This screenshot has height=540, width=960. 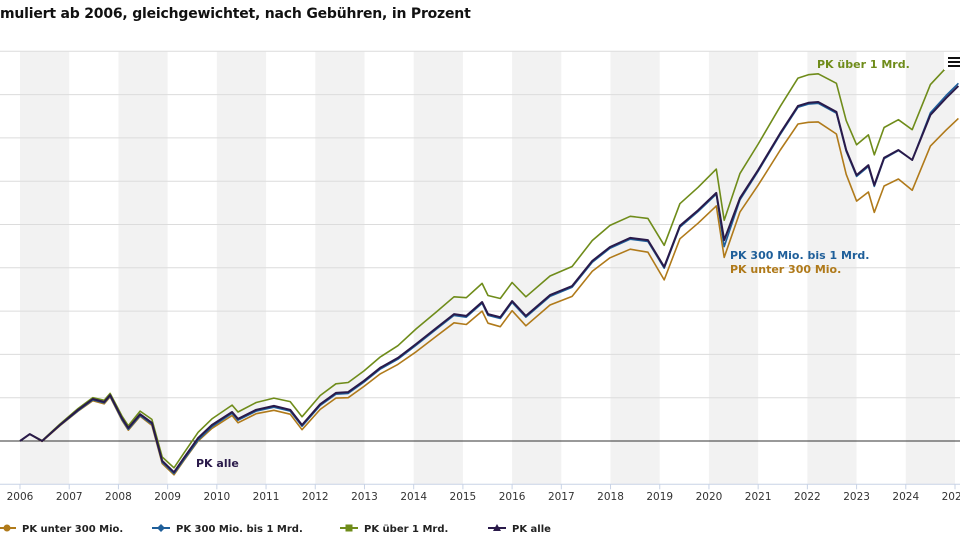 I want to click on legend-item-1: PK unter 300 Mio., so click(x=61, y=529).